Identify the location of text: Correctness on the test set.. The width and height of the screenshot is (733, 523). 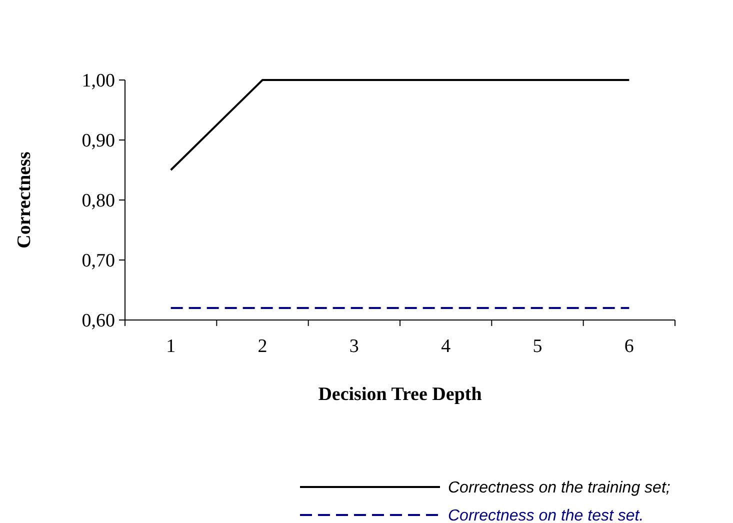
(546, 515).